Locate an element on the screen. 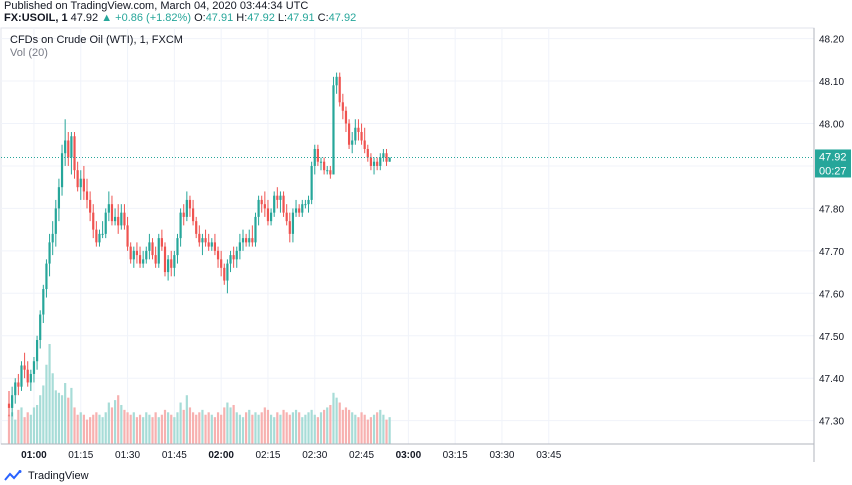  time-tick-label: 01:45 is located at coordinates (174, 455).